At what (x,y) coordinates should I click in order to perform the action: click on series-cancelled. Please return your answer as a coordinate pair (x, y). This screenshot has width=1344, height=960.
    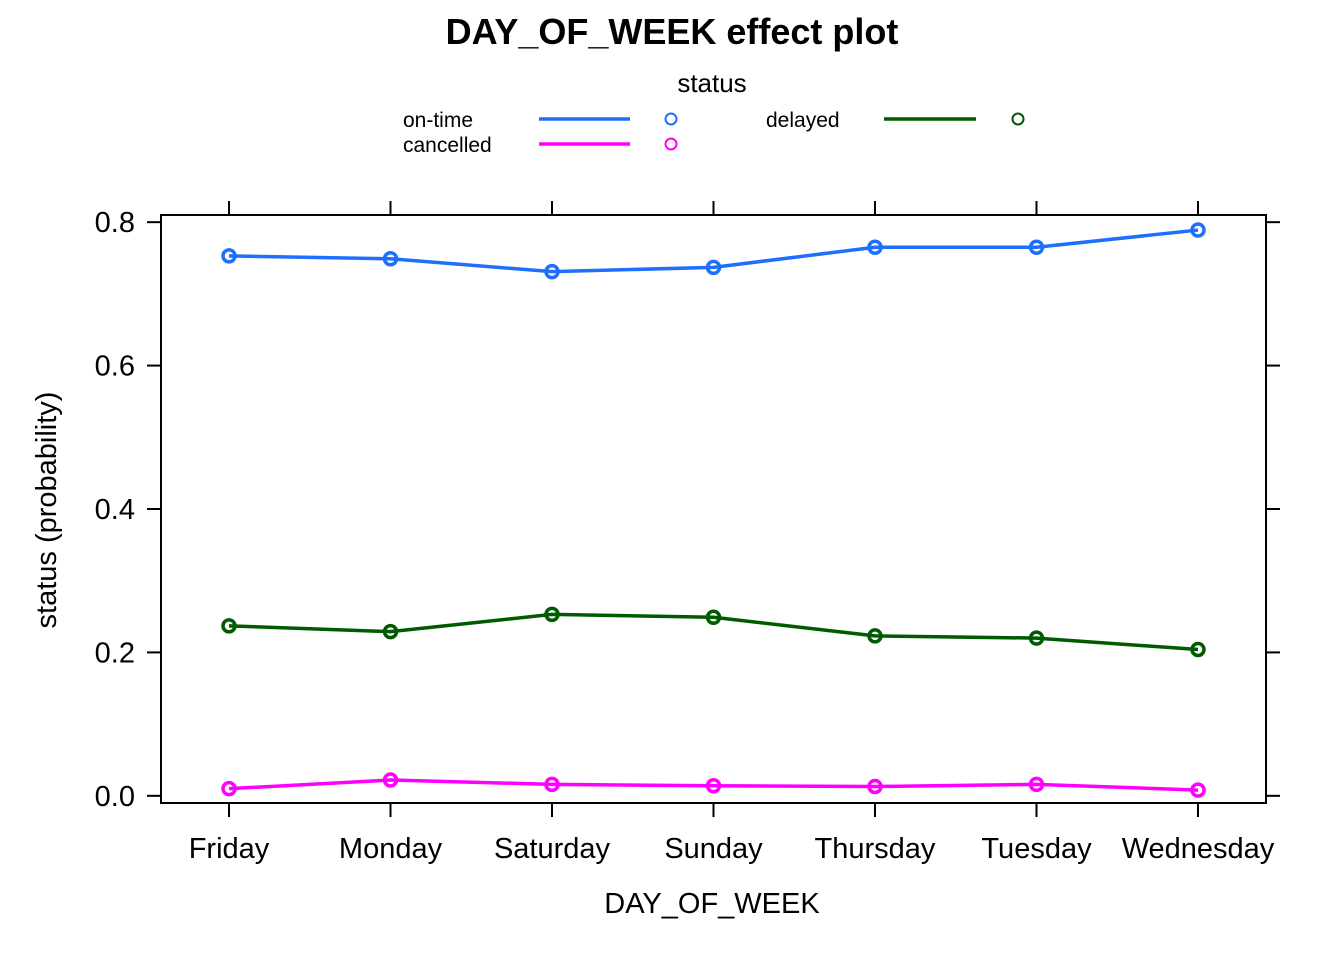
    Looking at the image, I should click on (713, 785).